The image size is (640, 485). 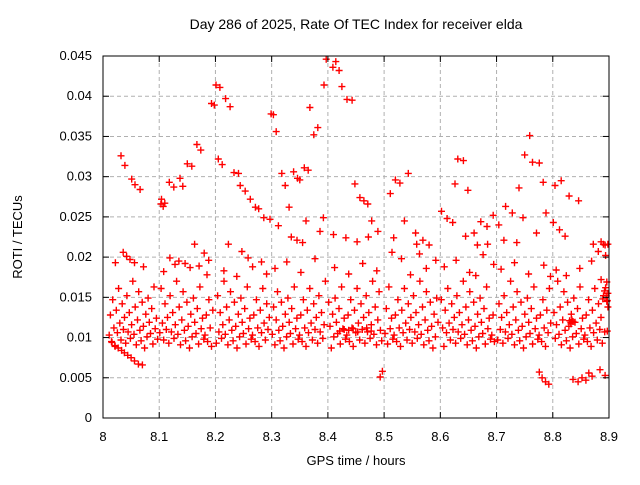 I want to click on y-tick-label: 0.01, so click(x=79, y=337).